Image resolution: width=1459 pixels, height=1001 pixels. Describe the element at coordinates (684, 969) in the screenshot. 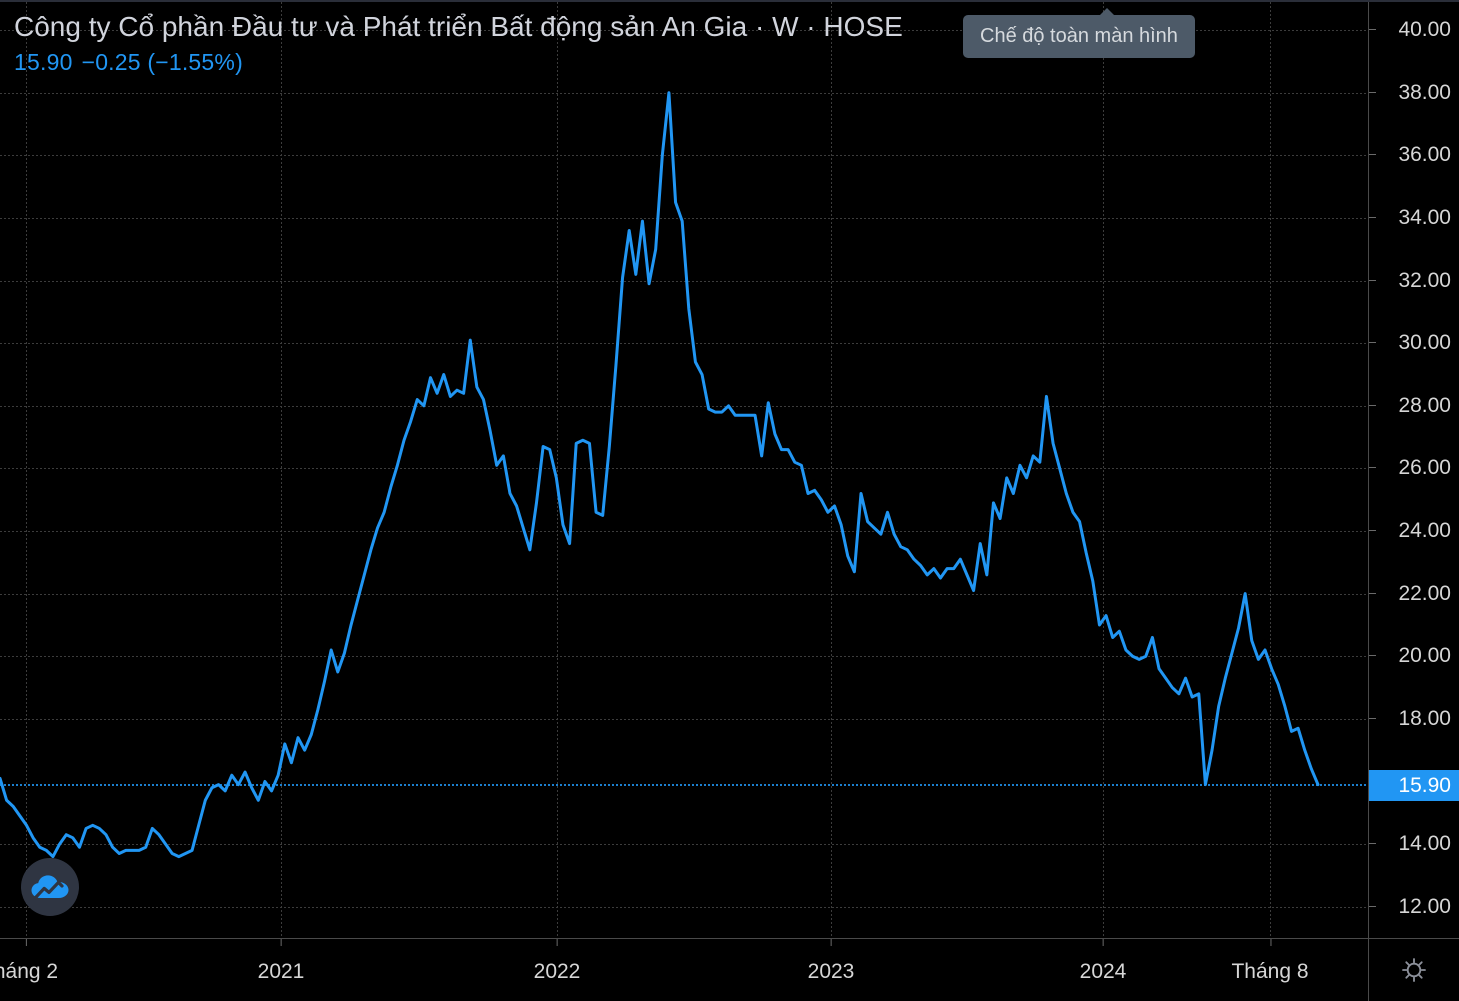

I see `time-axis: háng 2 2021 2022 2023 2024 Tháng 8` at that location.